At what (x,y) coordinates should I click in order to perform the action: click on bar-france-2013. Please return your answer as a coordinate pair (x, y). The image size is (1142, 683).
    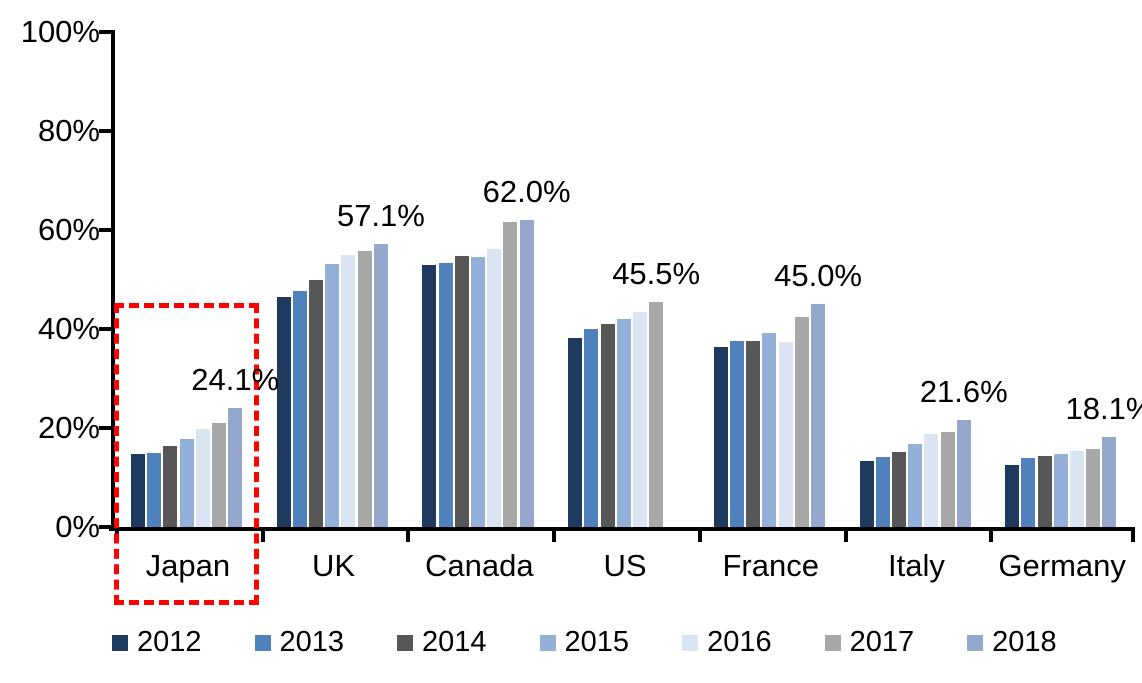
    Looking at the image, I should click on (737, 434).